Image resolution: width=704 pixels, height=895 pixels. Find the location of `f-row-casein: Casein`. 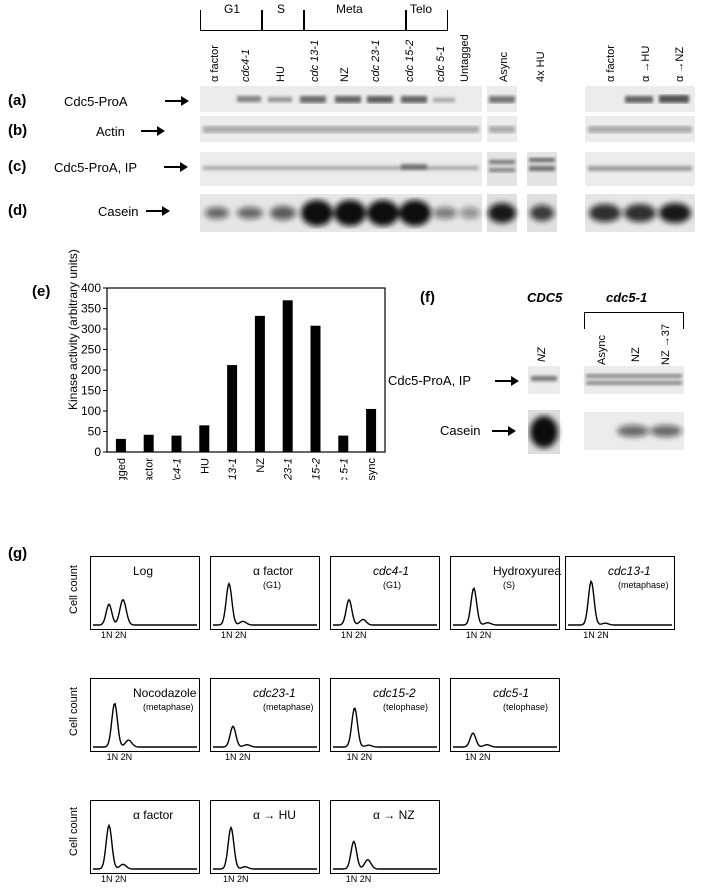

f-row-casein: Casein is located at coordinates (460, 430).